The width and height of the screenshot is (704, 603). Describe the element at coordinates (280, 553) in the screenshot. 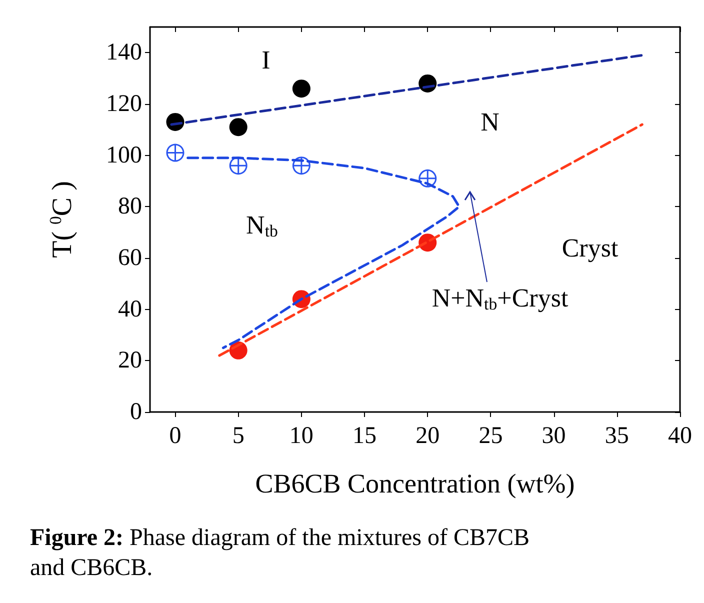

I see `caption: Figure 2: Phase diagram of the mixtures of CB7CB and CB6CB.` at that location.